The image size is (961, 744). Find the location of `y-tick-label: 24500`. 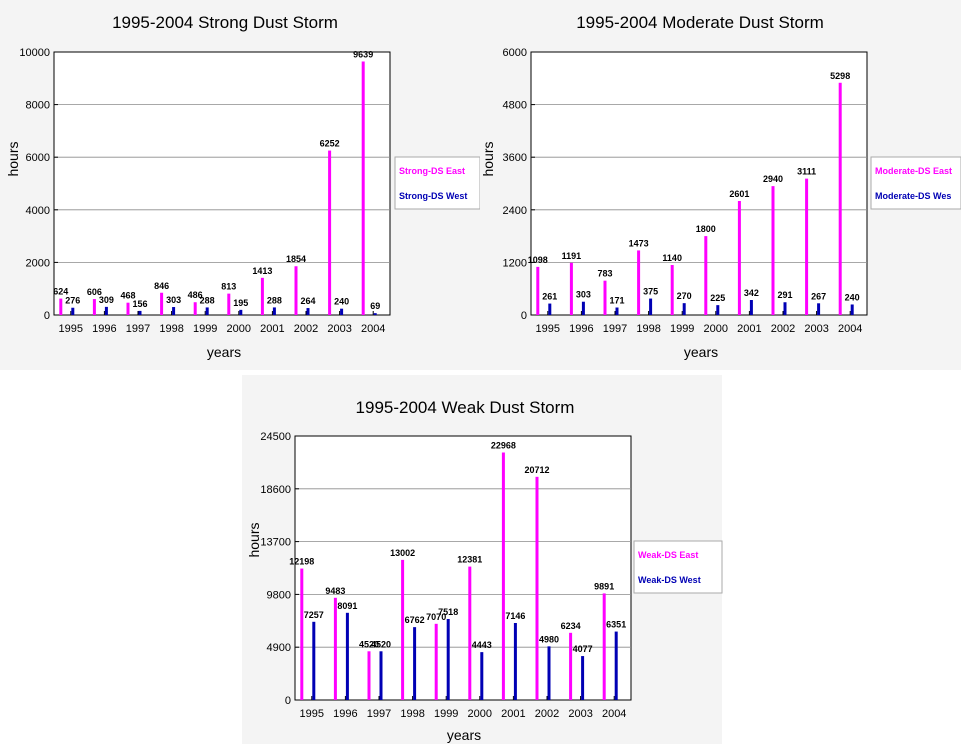

y-tick-label: 24500 is located at coordinates (275, 437).